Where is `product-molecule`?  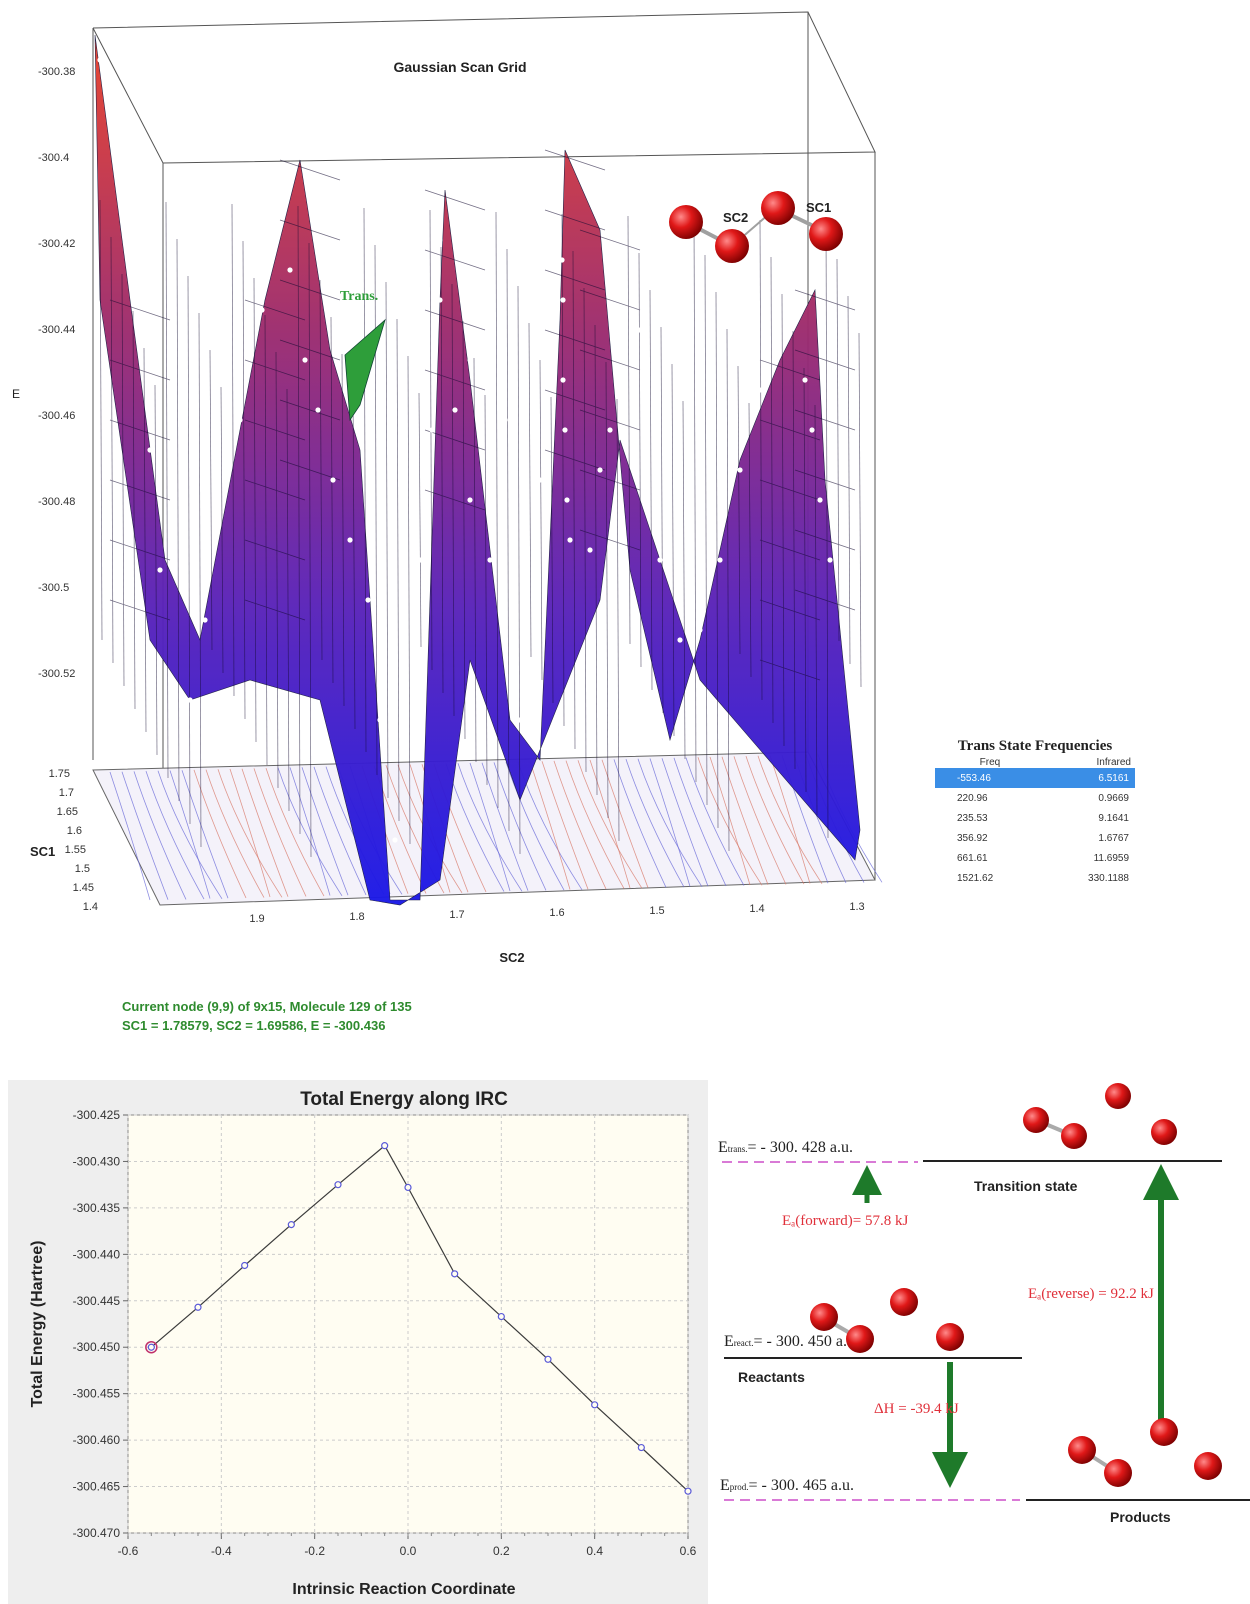
product-molecule is located at coordinates (1145, 1452).